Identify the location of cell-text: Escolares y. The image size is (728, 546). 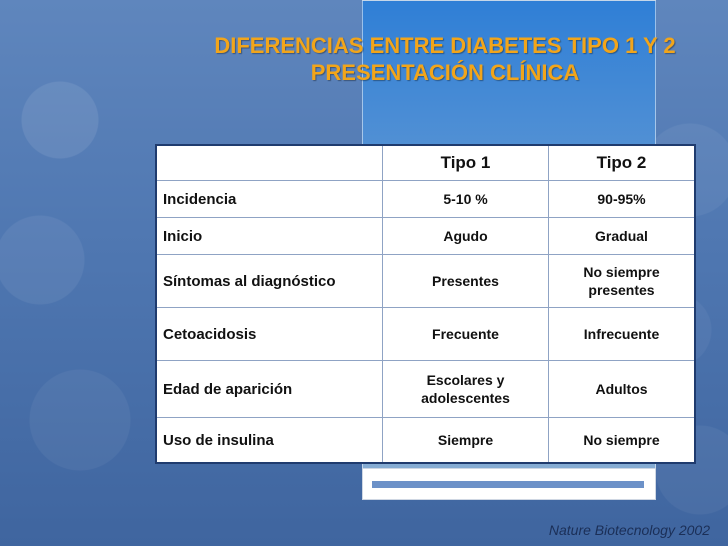
(465, 380).